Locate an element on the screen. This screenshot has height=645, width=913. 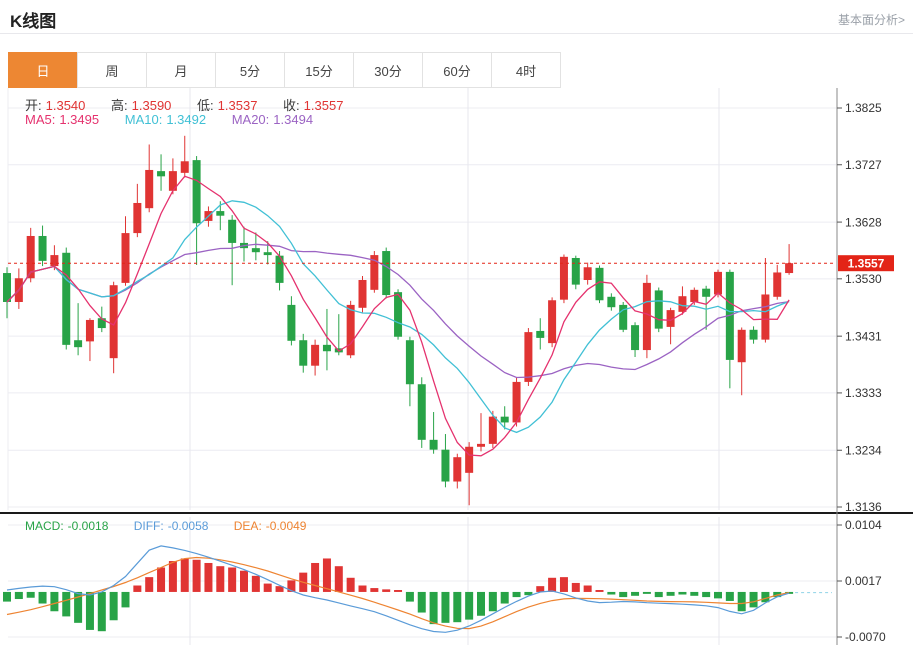
macd-axis-tick-label: 0.0017 is located at coordinates (863, 581).